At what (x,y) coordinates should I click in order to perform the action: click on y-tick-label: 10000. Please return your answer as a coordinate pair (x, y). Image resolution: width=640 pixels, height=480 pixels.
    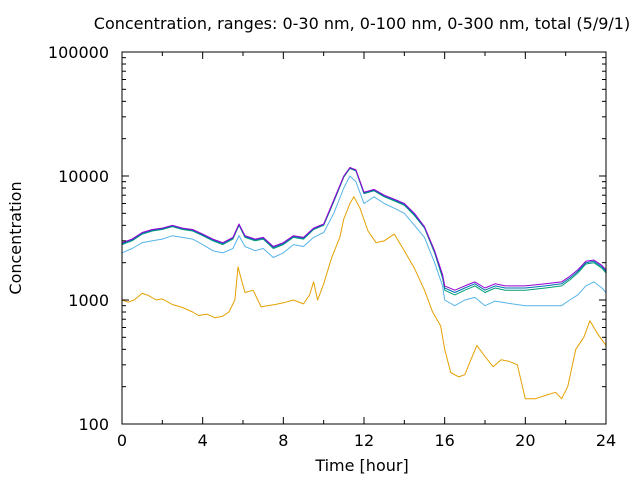
    Looking at the image, I should click on (83, 176).